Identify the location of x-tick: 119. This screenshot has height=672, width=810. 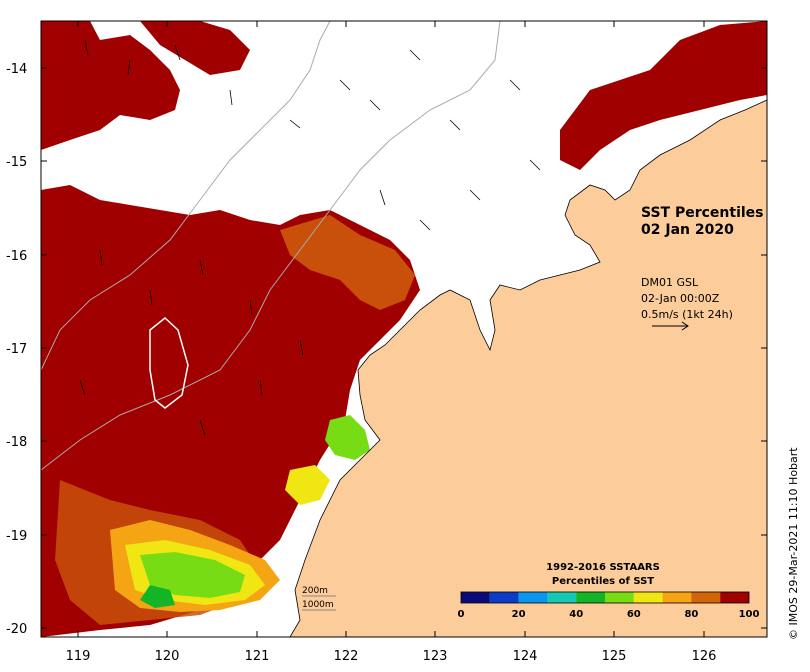
(78, 342).